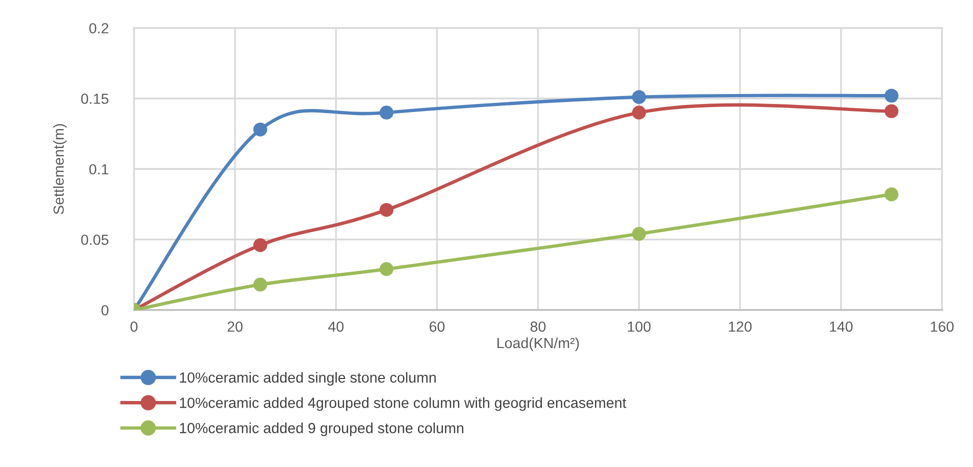 This screenshot has height=467, width=973. Describe the element at coordinates (740, 326) in the screenshot. I see `x-tick-label: 120` at that location.